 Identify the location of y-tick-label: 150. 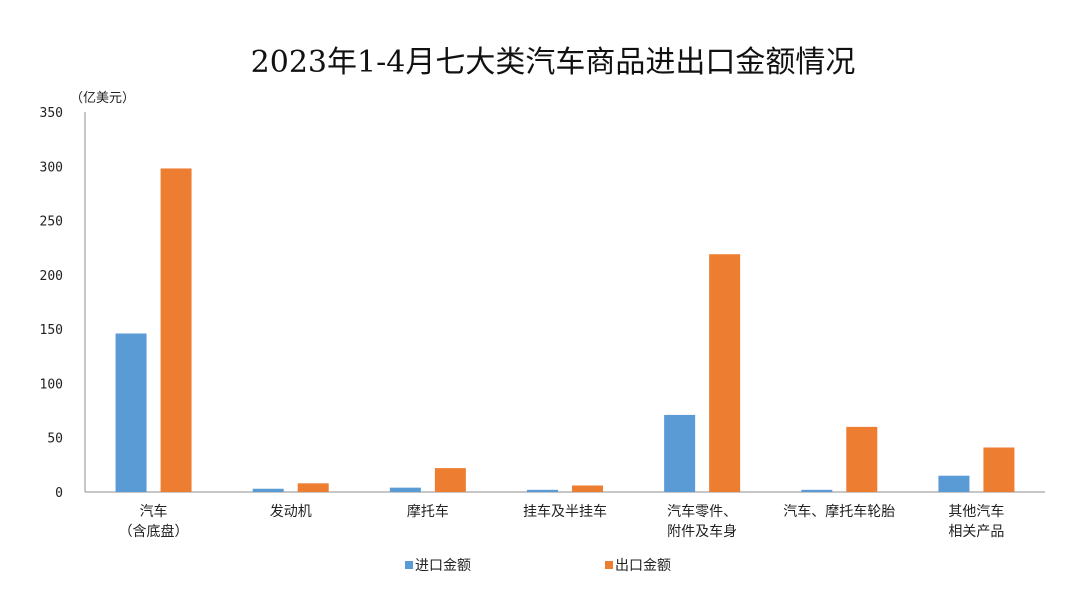
(51, 330).